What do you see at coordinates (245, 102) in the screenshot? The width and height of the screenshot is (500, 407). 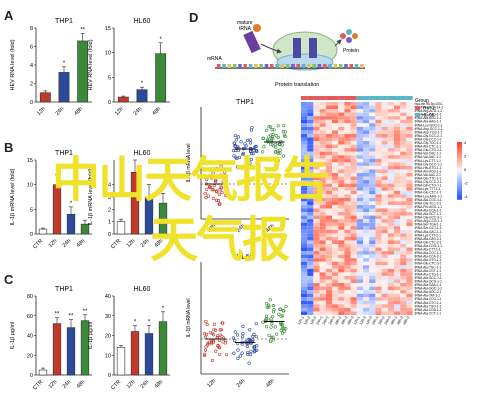 I see `plot-title: THP1` at bounding box center [245, 102].